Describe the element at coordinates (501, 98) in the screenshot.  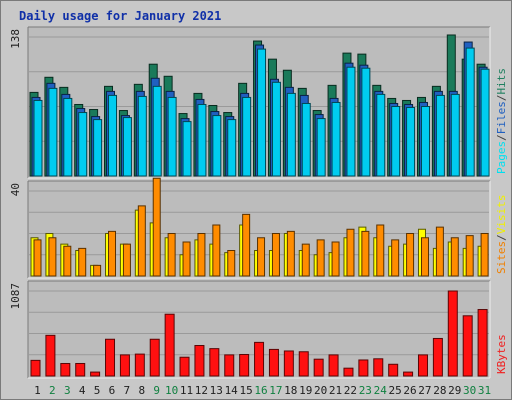
I see `legend-entry: /` at that location.